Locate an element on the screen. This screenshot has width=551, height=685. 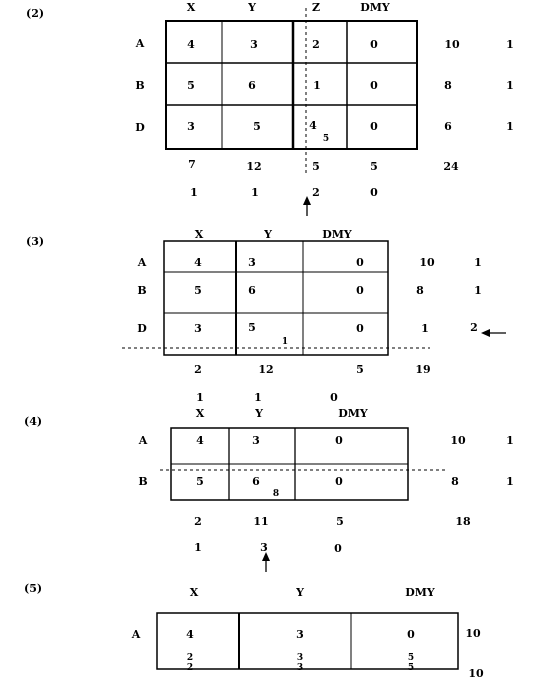
step4-demand-dmy: 5 is located at coordinates (340, 521).